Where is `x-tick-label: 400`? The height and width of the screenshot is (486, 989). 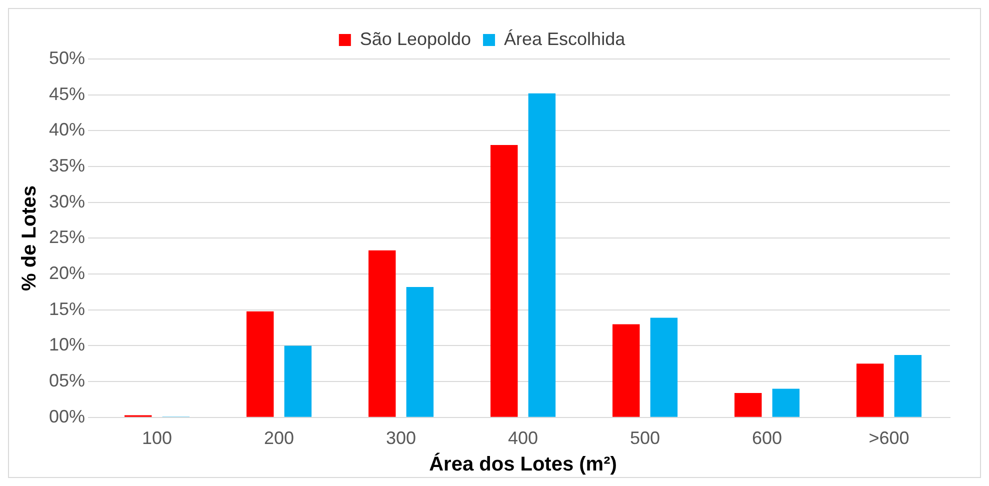 x-tick-label: 400 is located at coordinates (523, 438).